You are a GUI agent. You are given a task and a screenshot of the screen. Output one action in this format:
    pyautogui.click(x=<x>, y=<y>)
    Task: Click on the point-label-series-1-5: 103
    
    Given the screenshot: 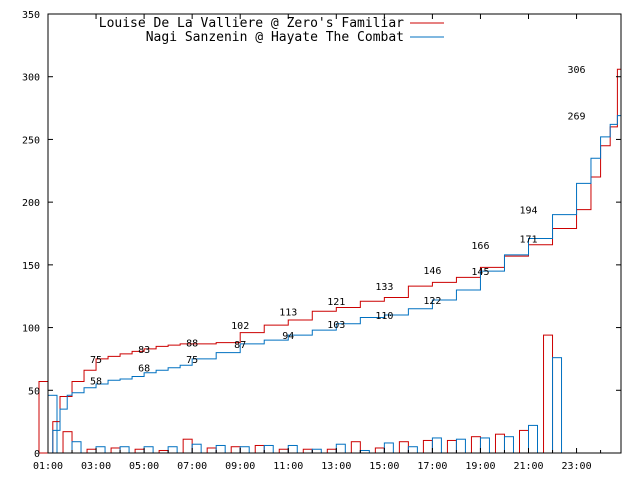 What is the action you would take?
    pyautogui.click(x=336, y=325)
    